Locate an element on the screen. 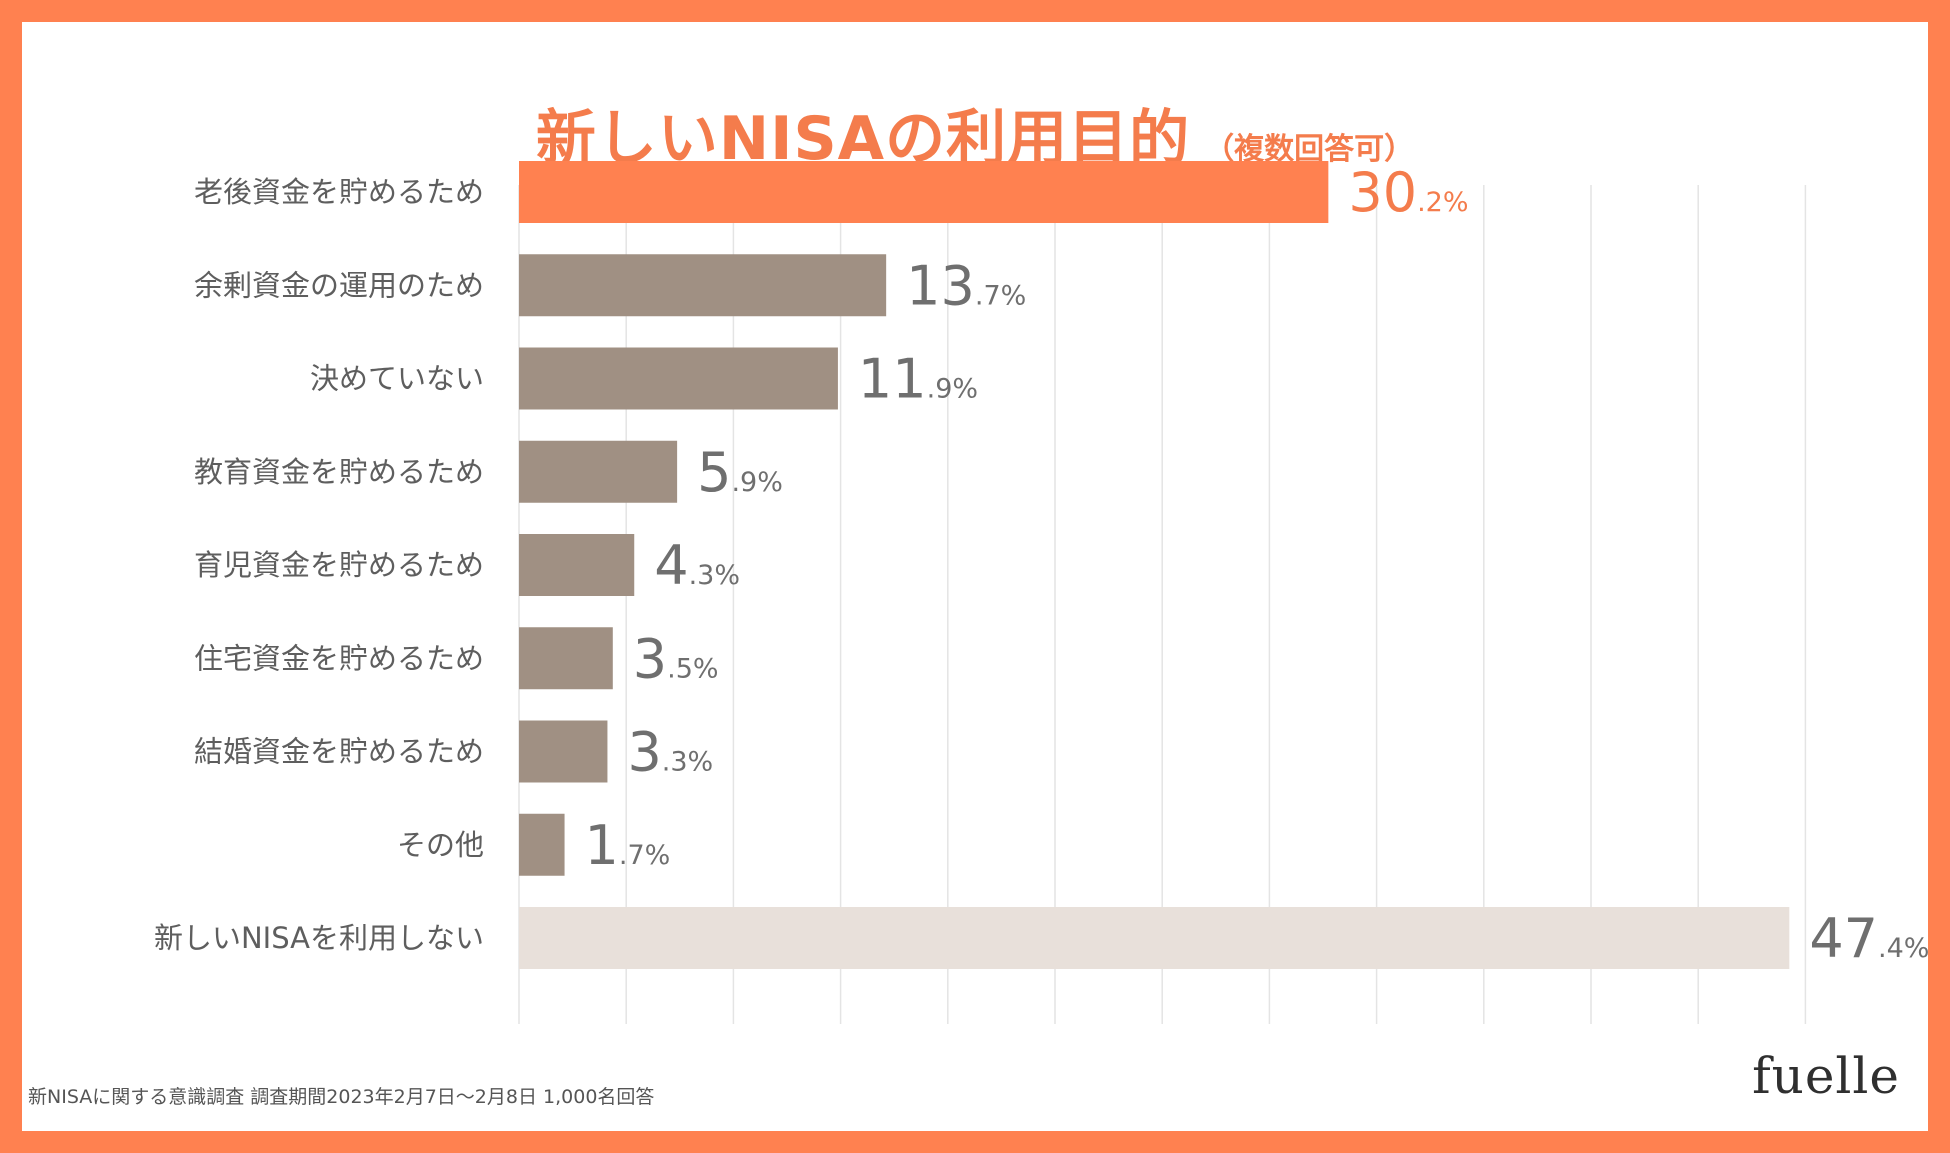 The height and width of the screenshot is (1153, 1950). value-label: 1.7% is located at coordinates (628, 845).